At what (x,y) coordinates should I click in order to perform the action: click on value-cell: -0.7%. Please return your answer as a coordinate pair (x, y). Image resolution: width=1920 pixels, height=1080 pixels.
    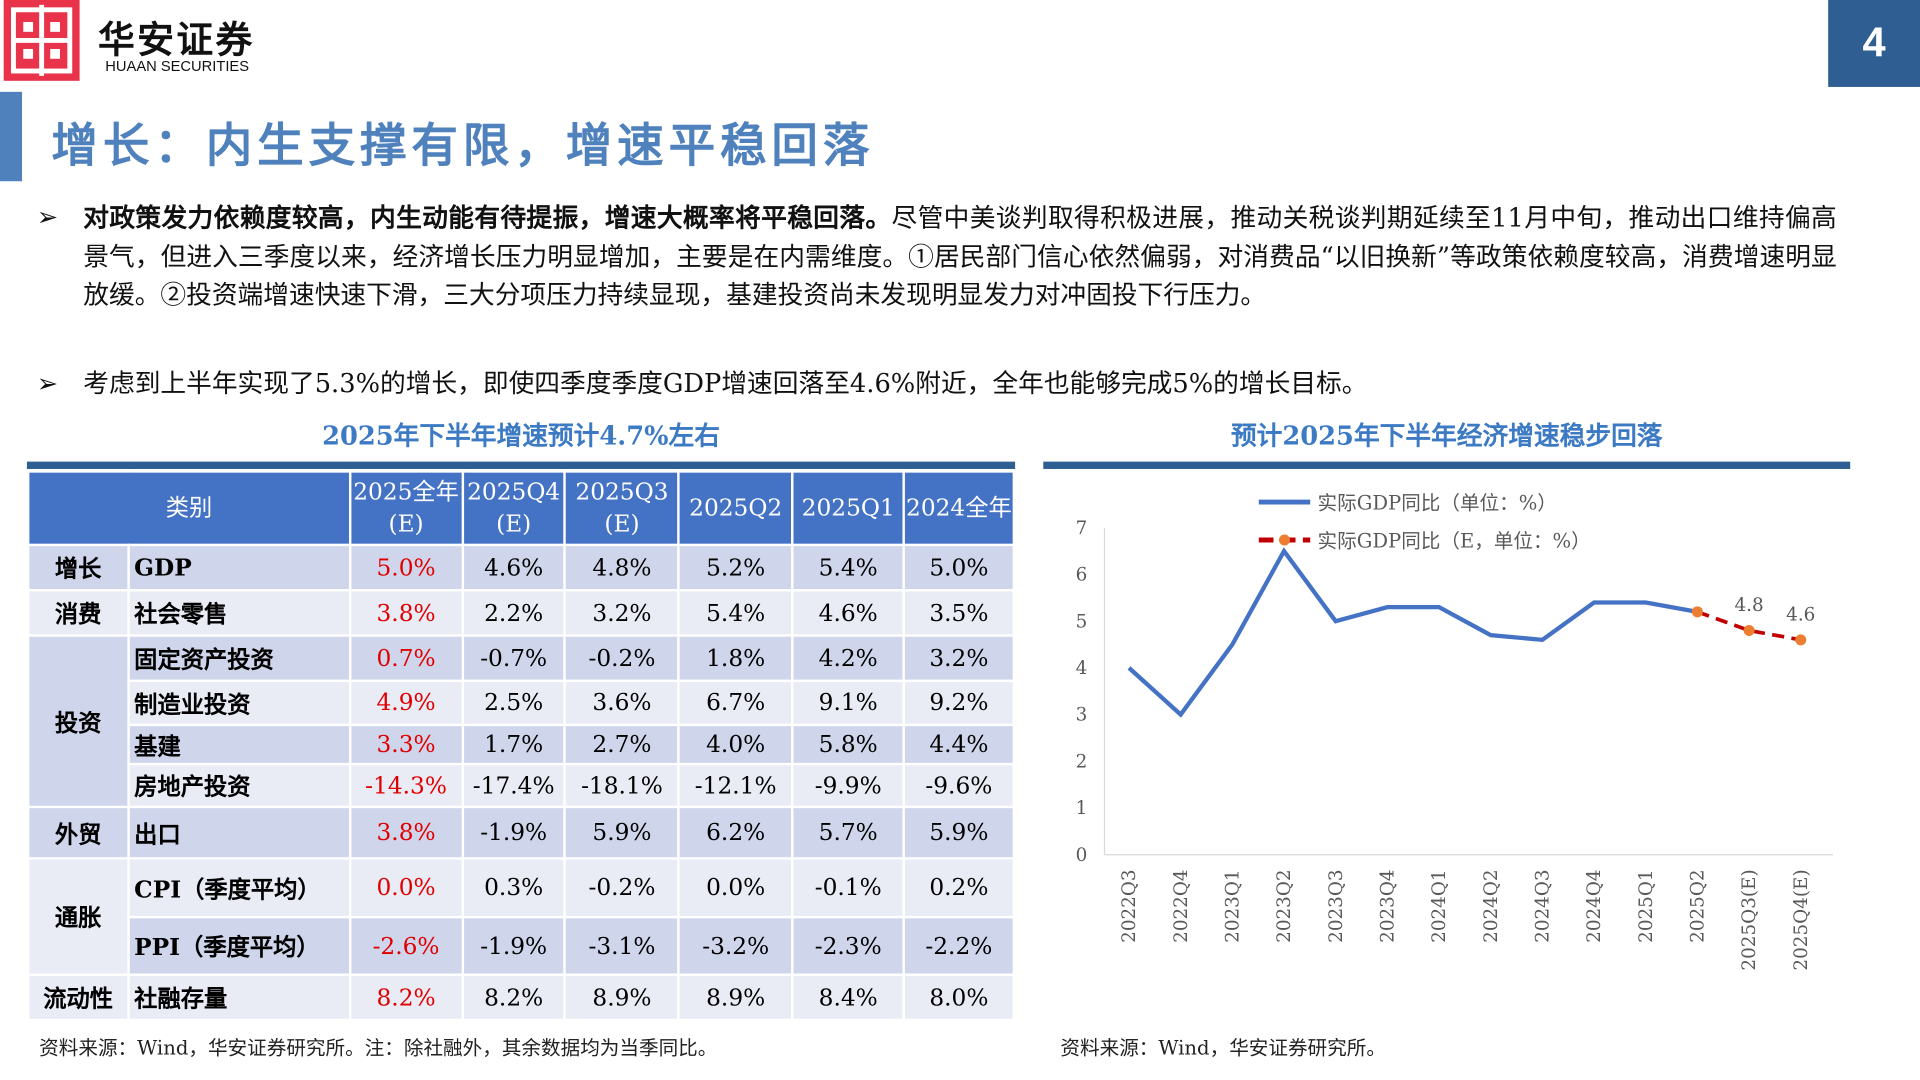
    Looking at the image, I should click on (514, 658).